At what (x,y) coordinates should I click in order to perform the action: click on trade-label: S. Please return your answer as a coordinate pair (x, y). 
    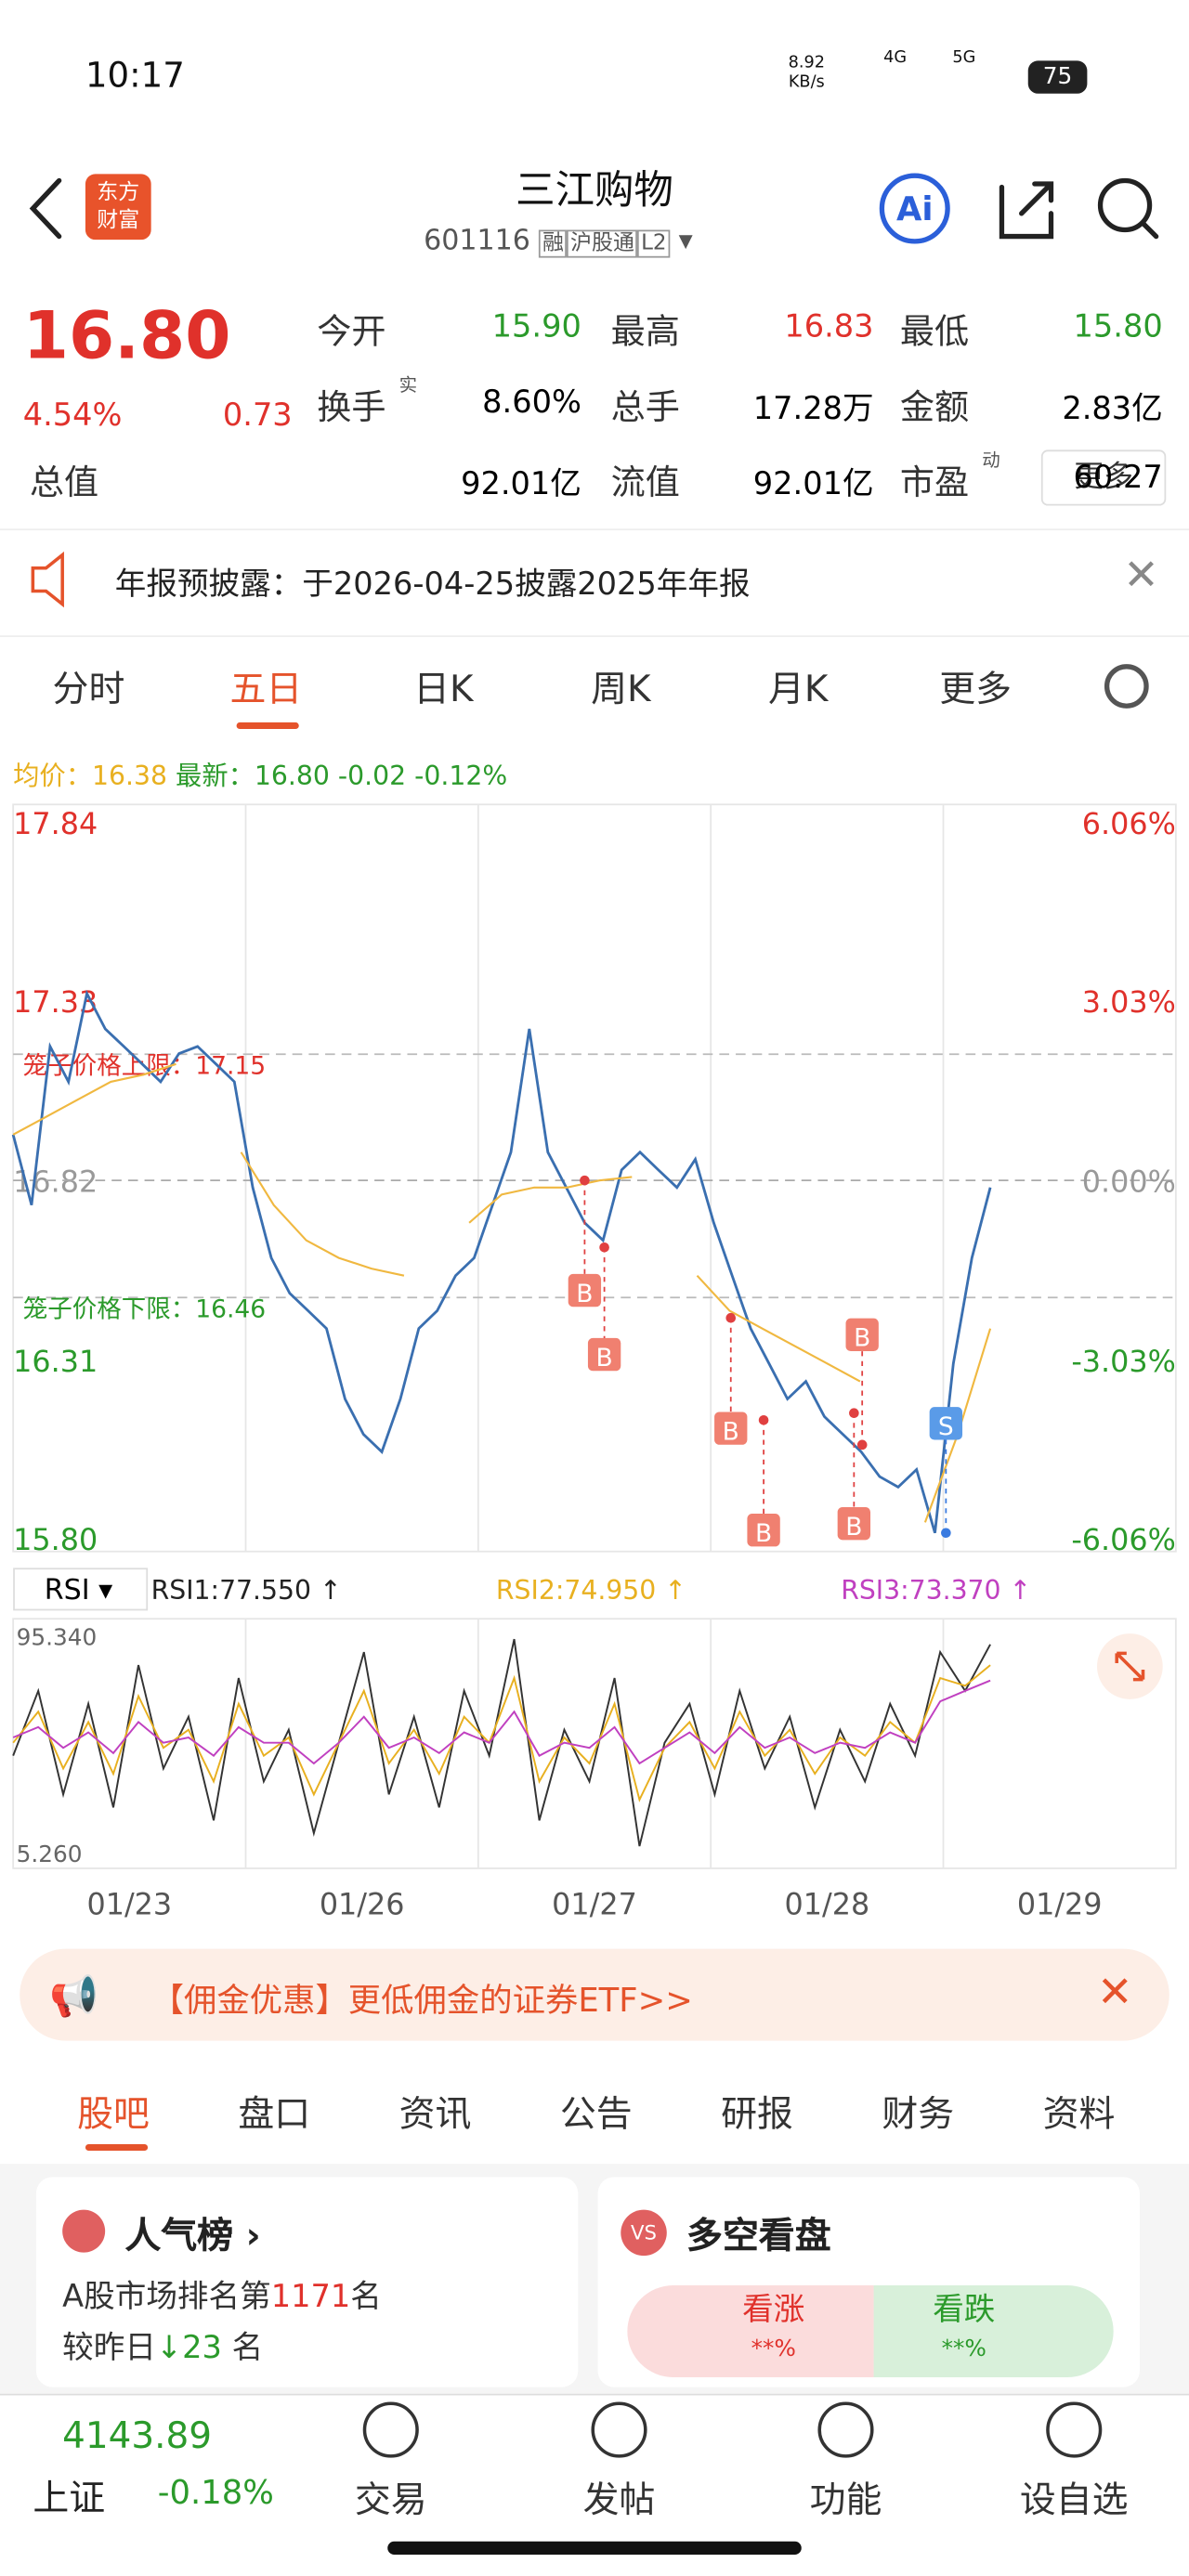
    Looking at the image, I should click on (946, 1426).